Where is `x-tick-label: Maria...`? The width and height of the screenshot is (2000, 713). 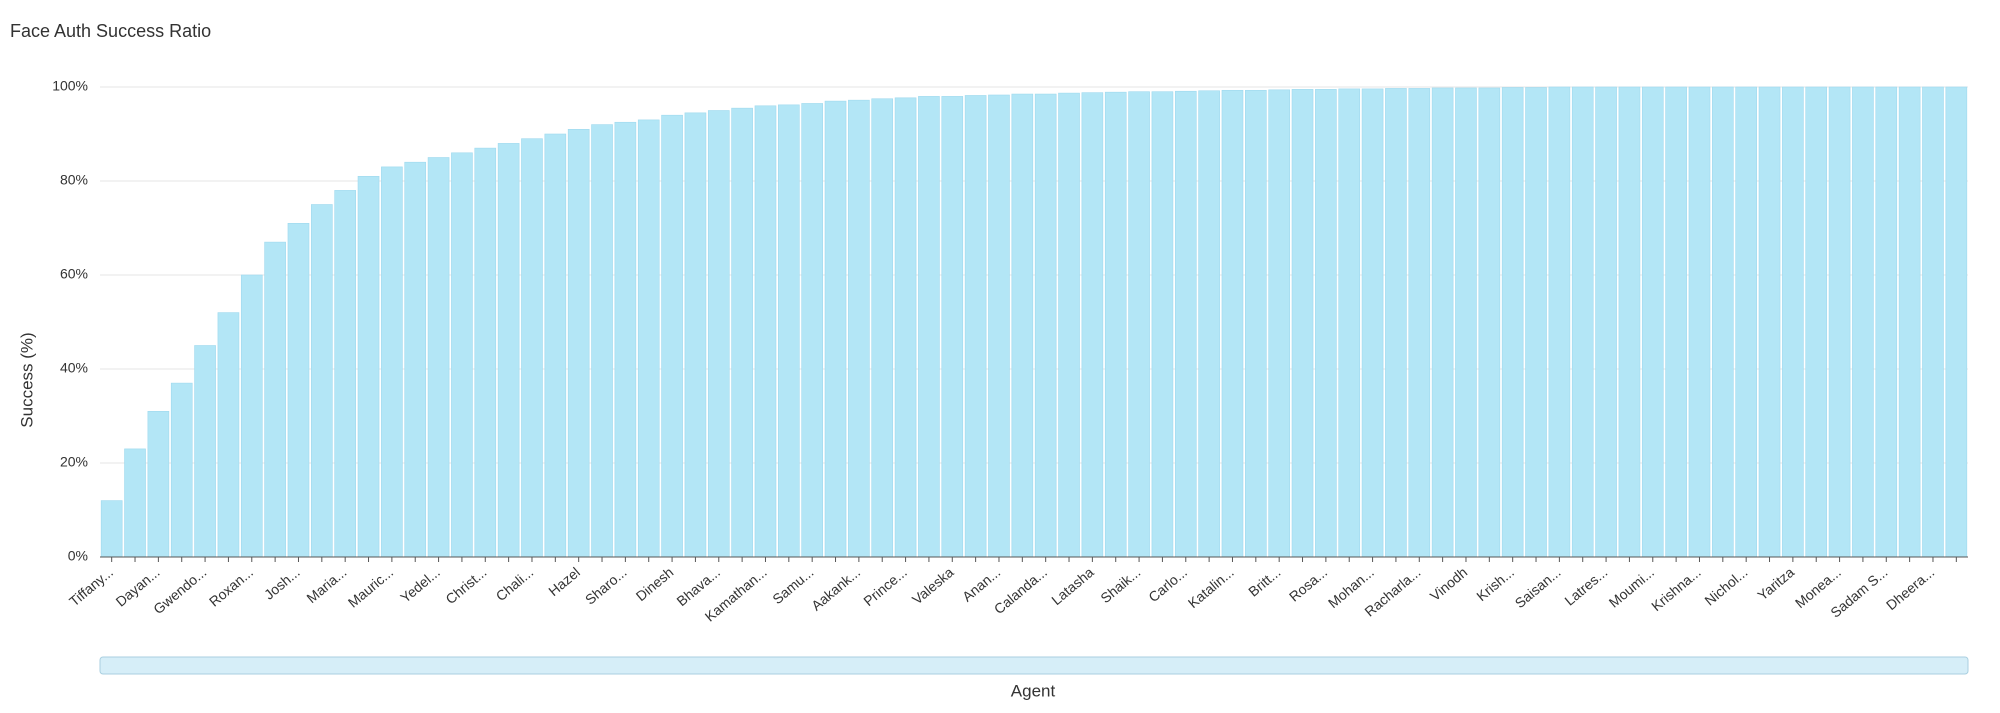 x-tick-label: Maria... is located at coordinates (326, 585).